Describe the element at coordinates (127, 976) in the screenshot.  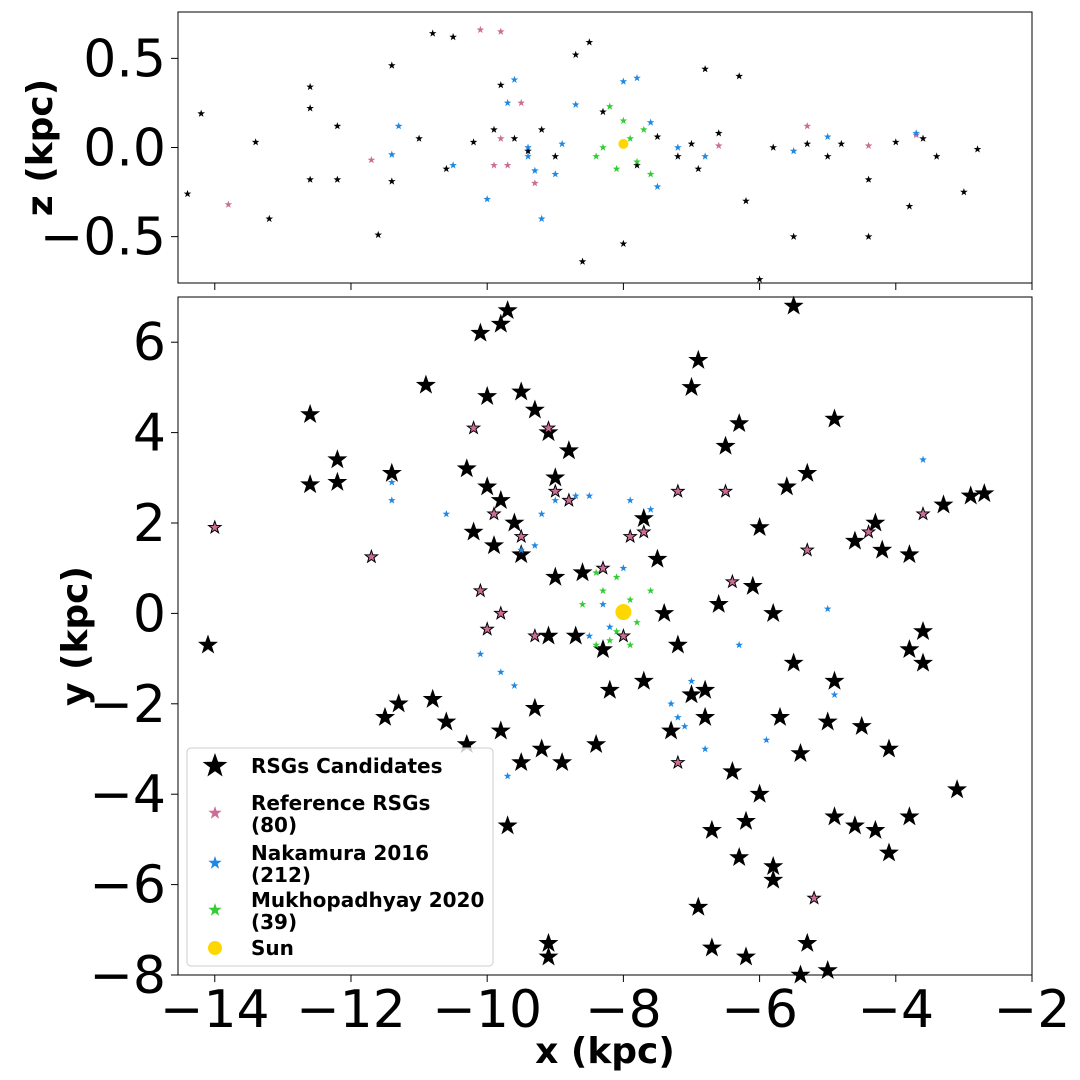
I see `y-tick-label: −8` at that location.